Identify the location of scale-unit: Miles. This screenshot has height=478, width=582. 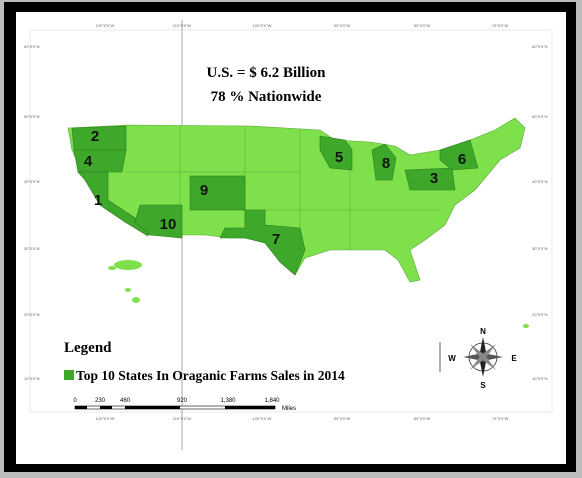
(289, 409).